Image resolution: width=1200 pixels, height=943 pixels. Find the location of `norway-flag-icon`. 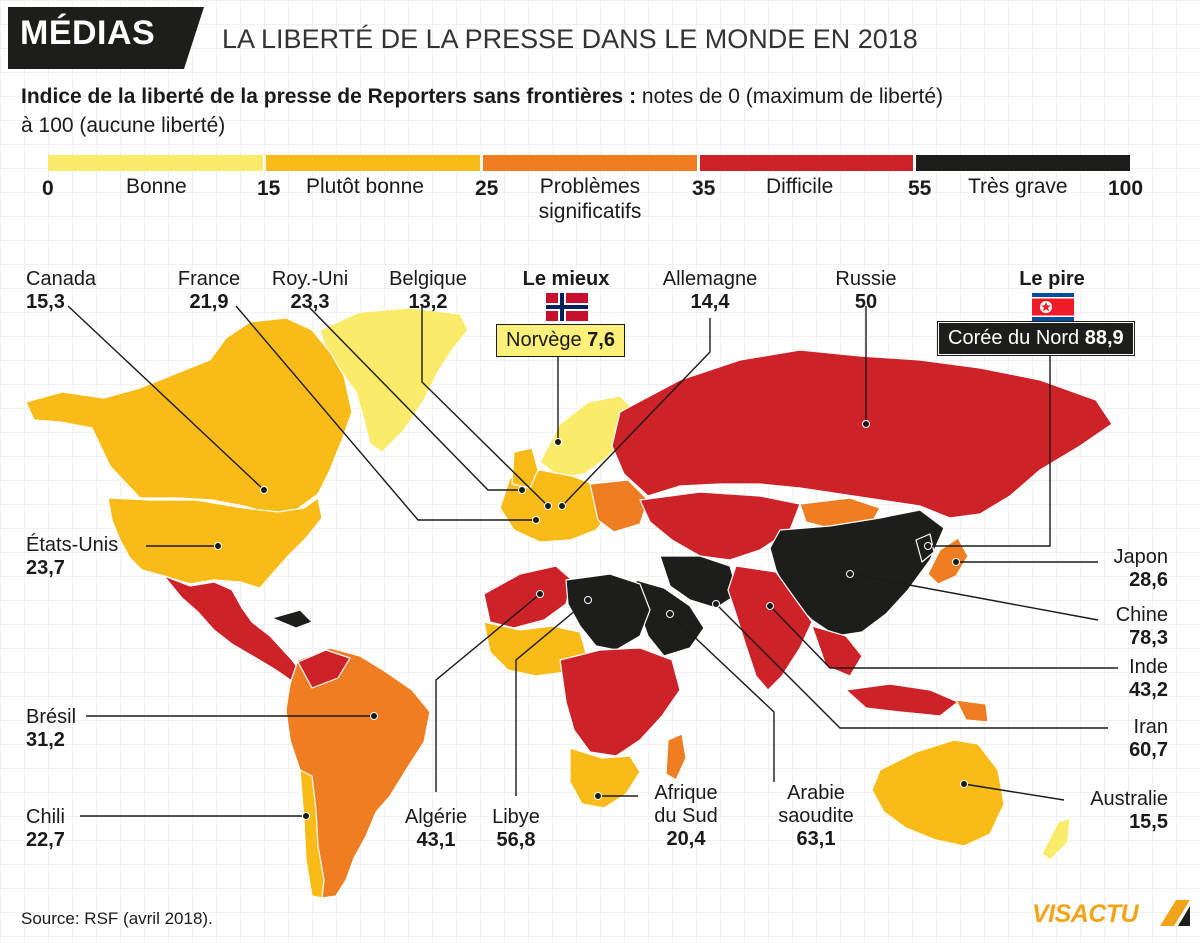

norway-flag-icon is located at coordinates (567, 307).